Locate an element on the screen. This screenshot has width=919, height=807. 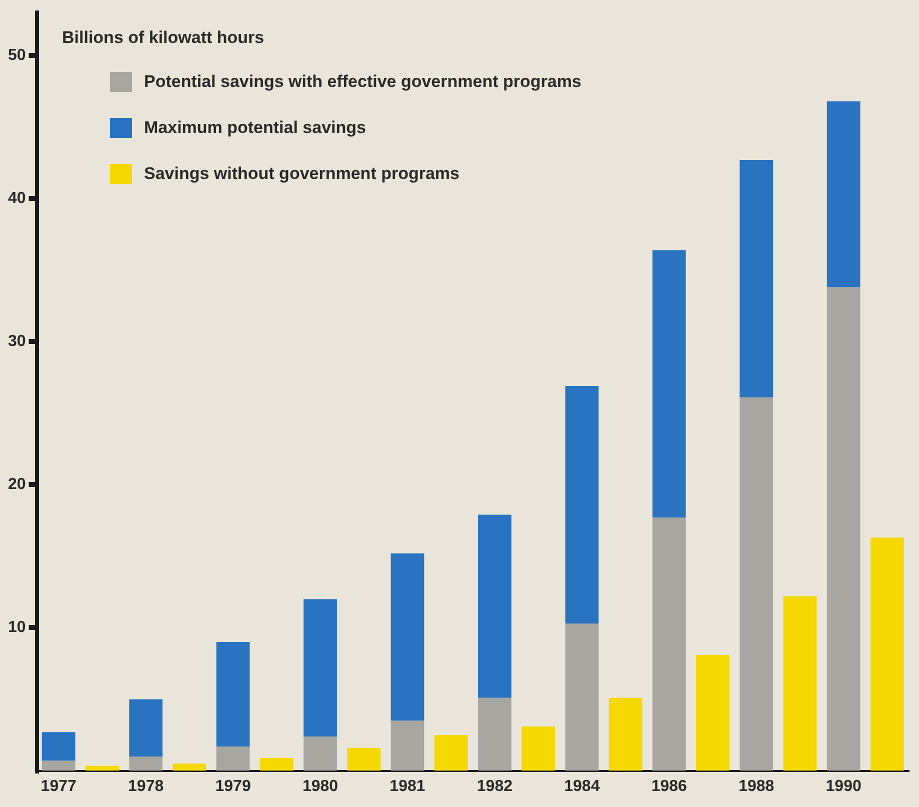
y-tick-label: 40 is located at coordinates (17, 198).